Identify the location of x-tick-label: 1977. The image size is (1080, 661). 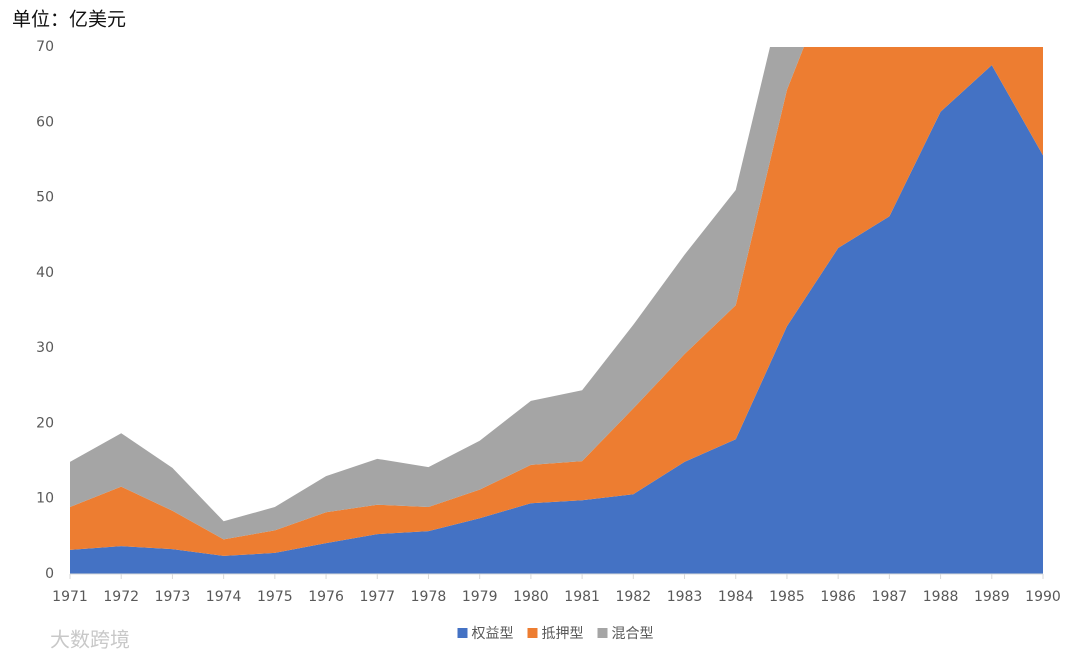
(377, 597).